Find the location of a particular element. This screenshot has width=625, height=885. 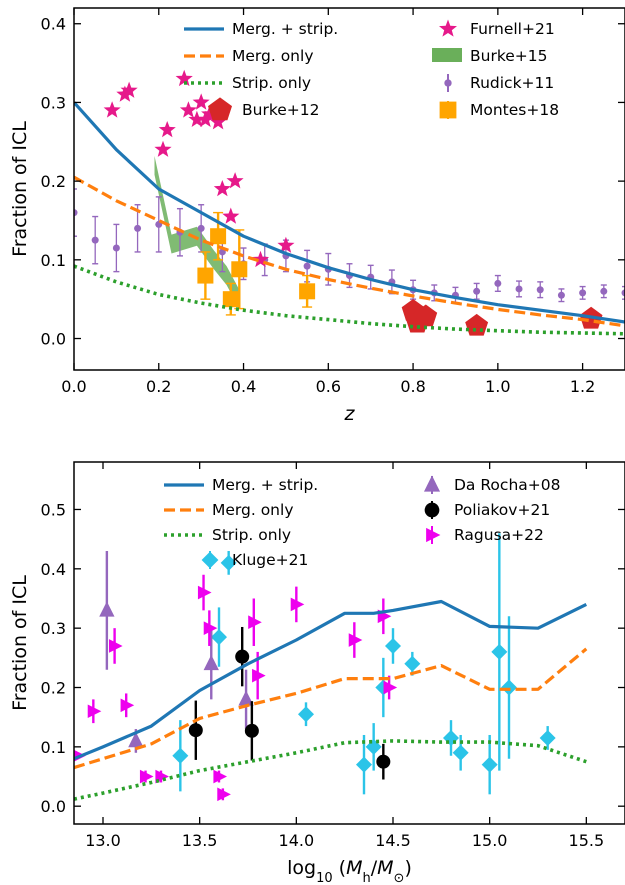

legend-item-strip-only: Strip. only is located at coordinates (247, 83).